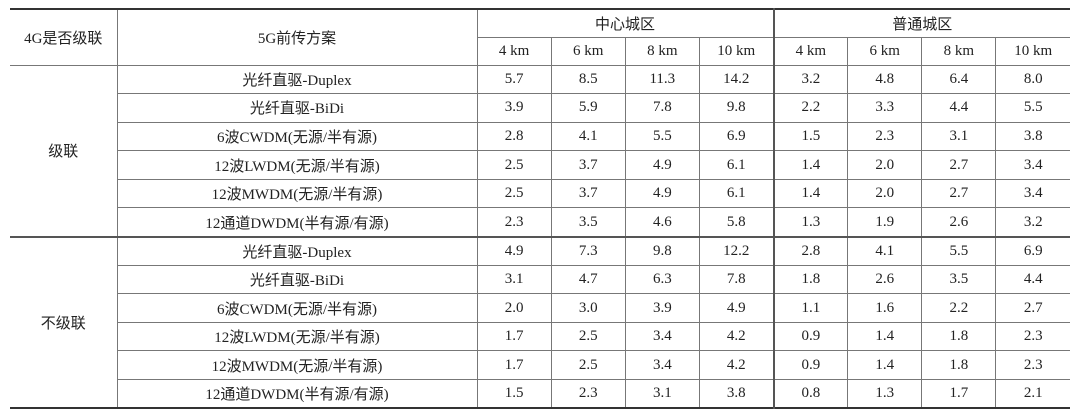 This screenshot has width=1080, height=416. Describe the element at coordinates (1032, 51) in the screenshot. I see `header-cell: 10 km` at that location.